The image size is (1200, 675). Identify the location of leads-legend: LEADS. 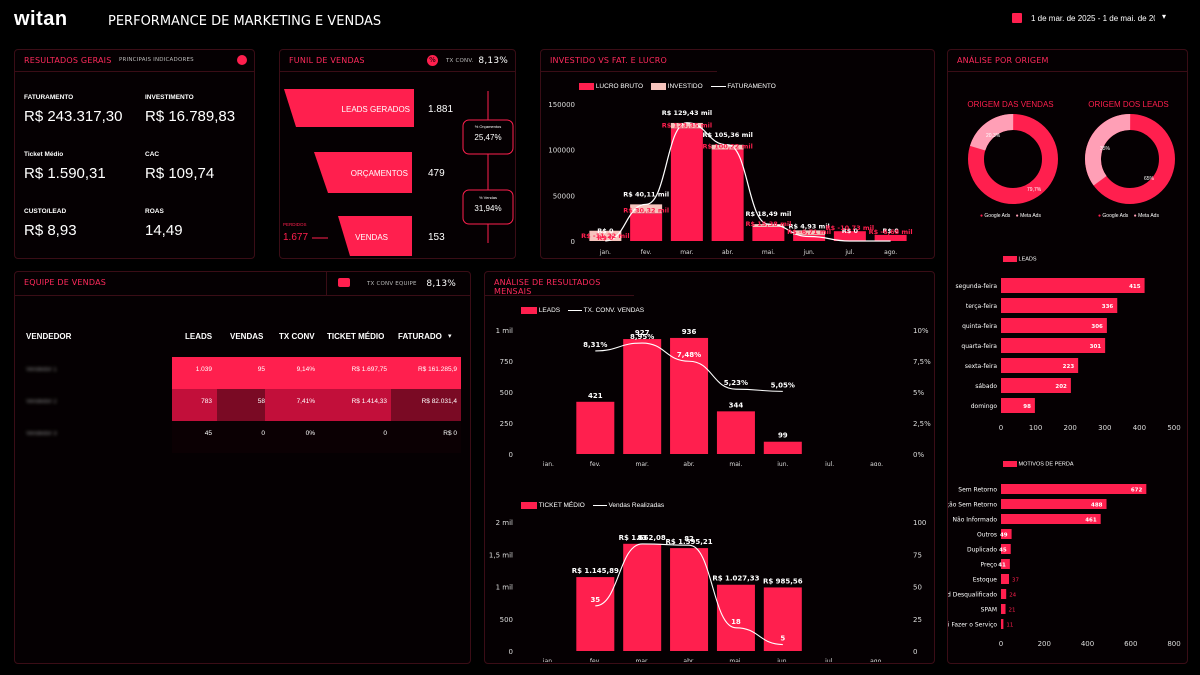
(1020, 259).